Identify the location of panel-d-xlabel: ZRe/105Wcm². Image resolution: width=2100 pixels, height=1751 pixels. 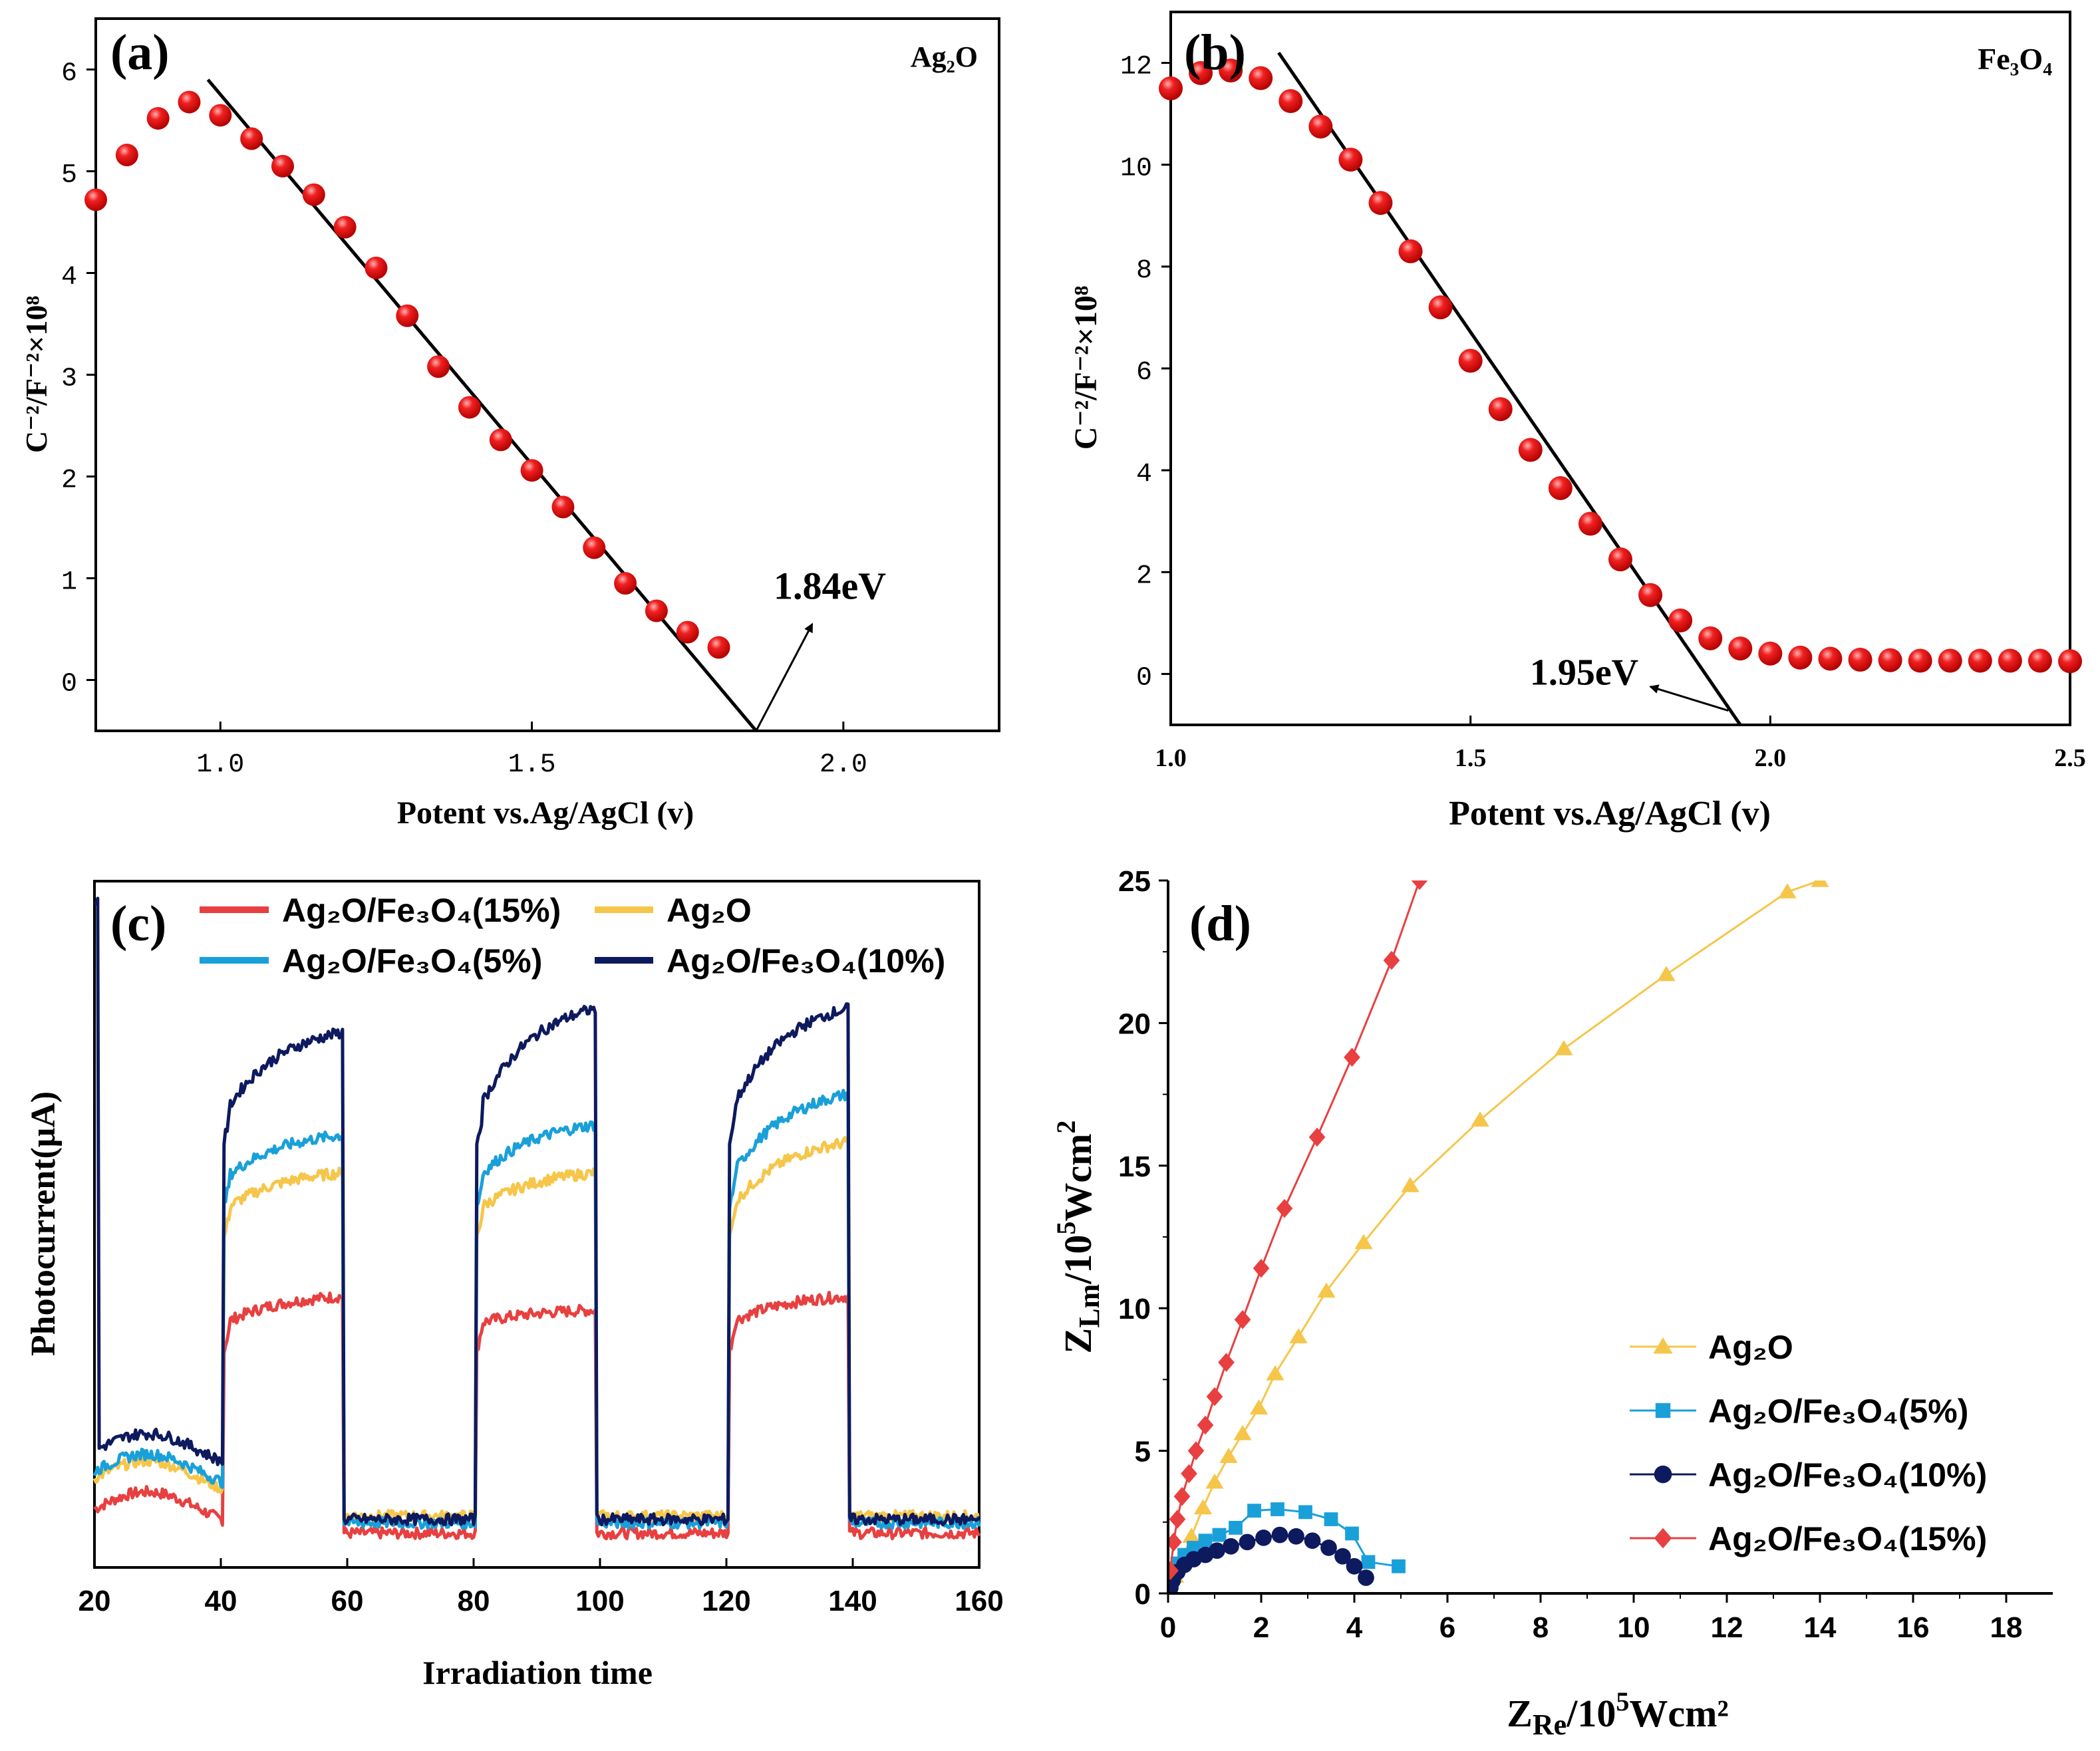
(1618, 1713).